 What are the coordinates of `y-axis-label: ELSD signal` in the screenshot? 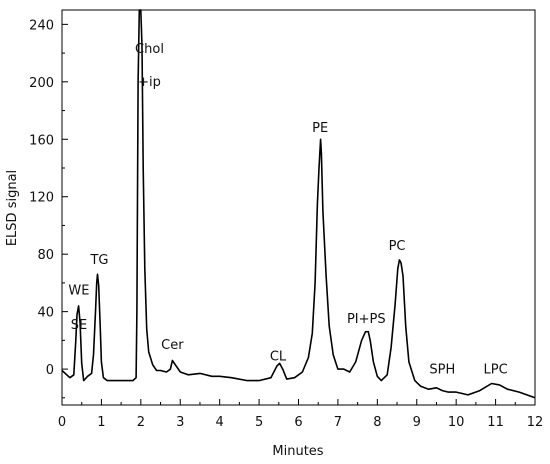 It's located at (12, 208).